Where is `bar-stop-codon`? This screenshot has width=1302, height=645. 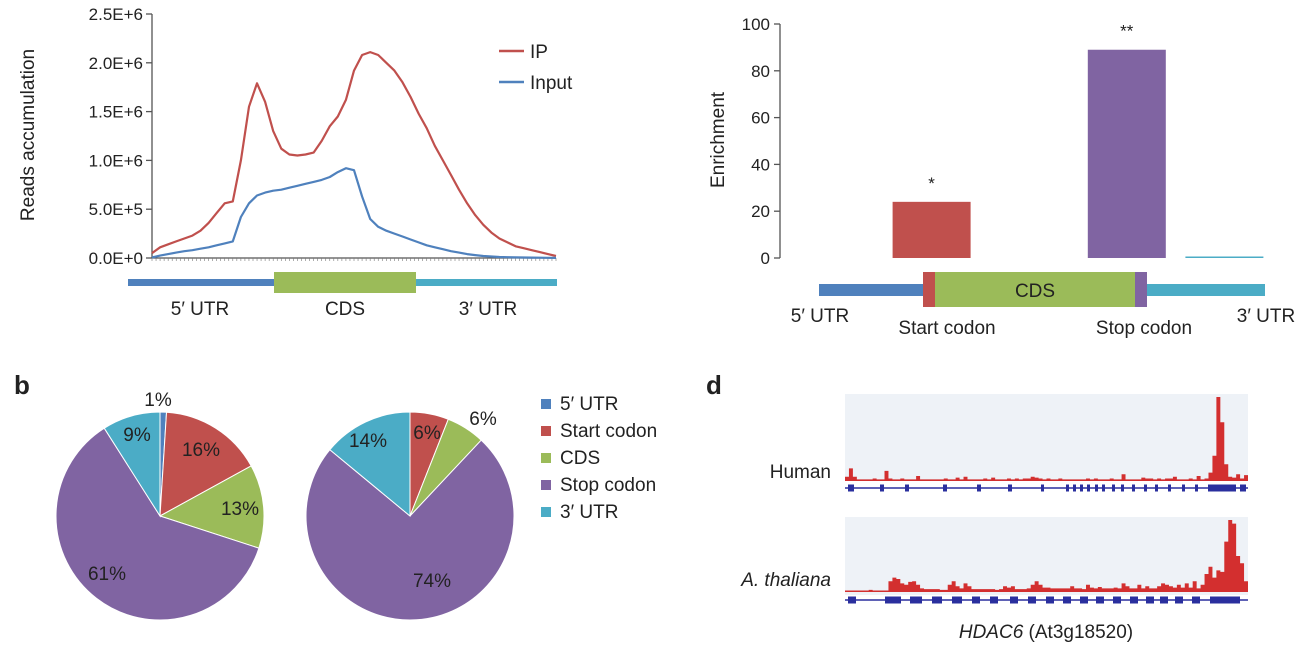 bar-stop-codon is located at coordinates (1126, 153).